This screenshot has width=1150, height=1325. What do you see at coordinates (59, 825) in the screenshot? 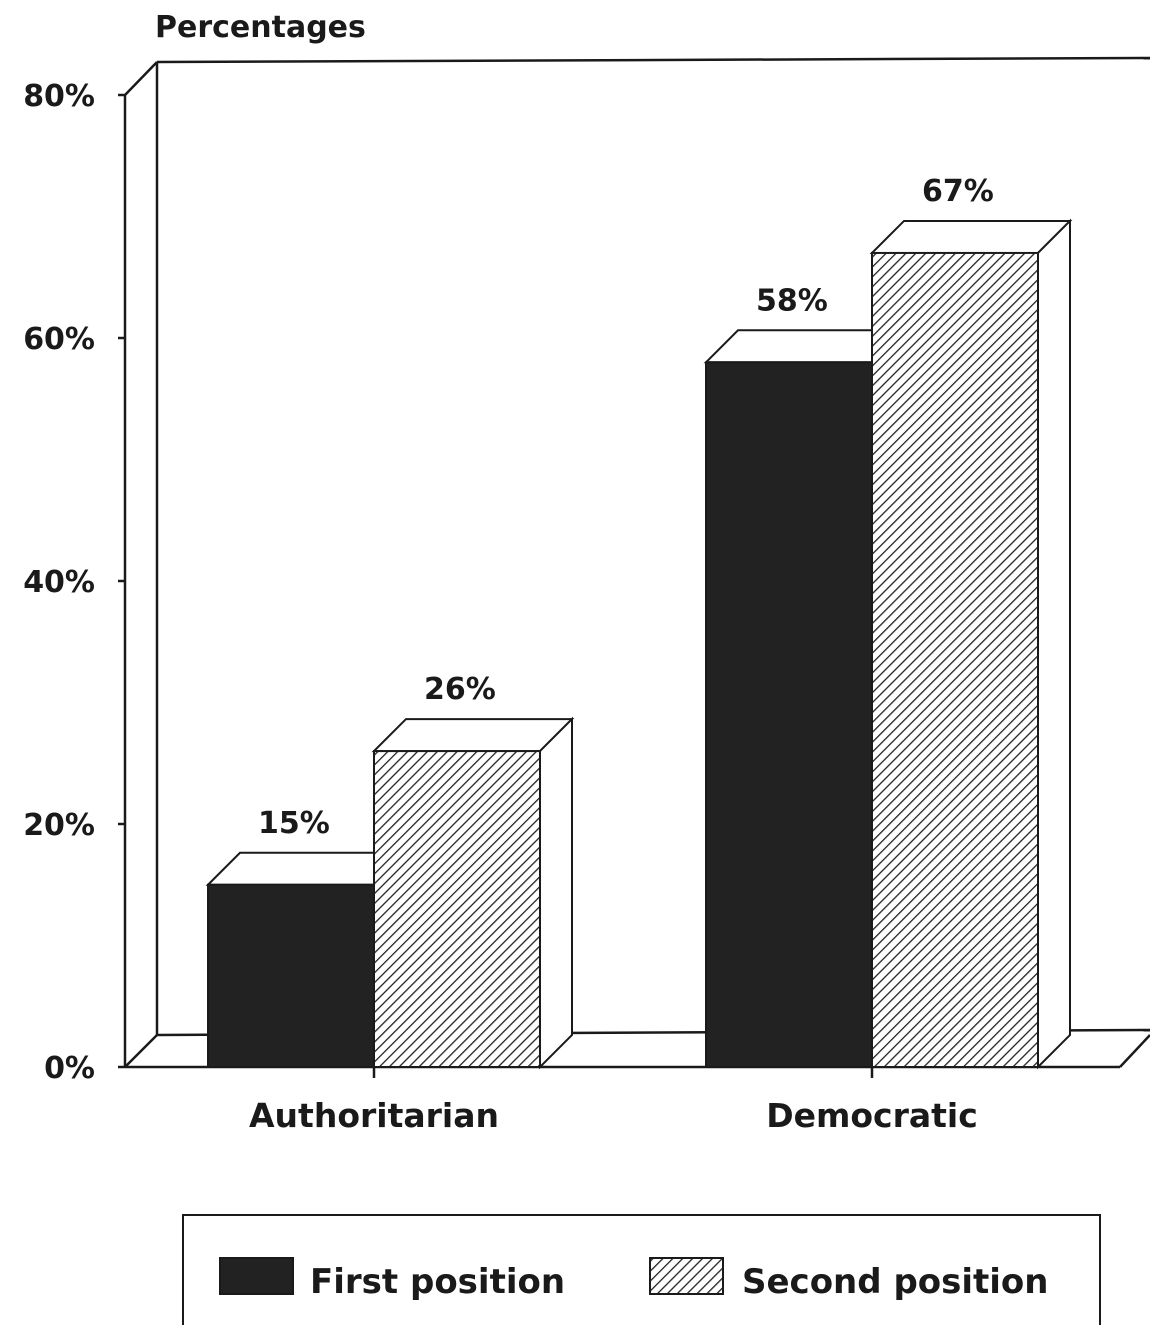
I see `y-tick-label-1: 20%` at bounding box center [59, 825].